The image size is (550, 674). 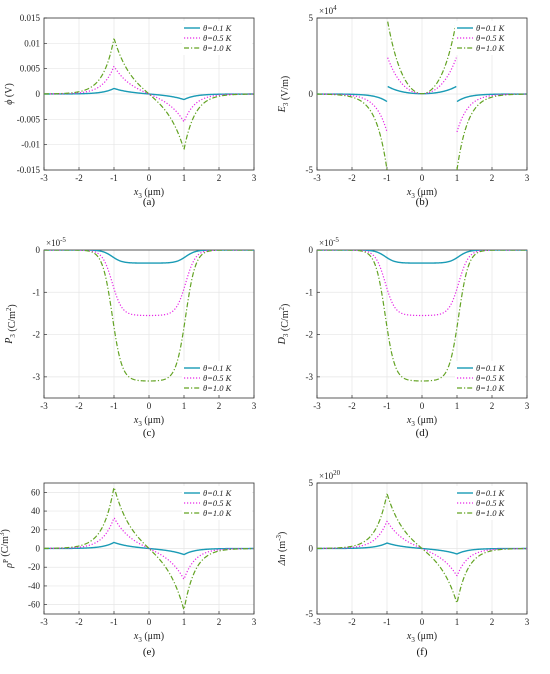 I want to click on axis-exponent: ×10²⁰, so click(x=330, y=475).